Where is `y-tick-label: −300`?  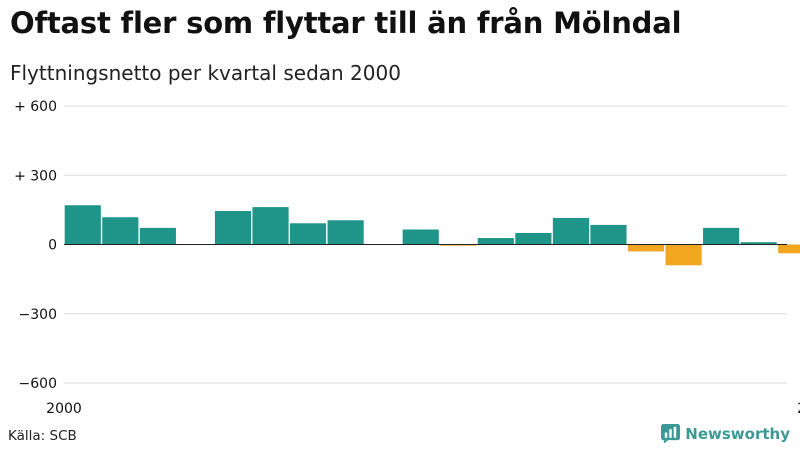 y-tick-label: −300 is located at coordinates (38, 315).